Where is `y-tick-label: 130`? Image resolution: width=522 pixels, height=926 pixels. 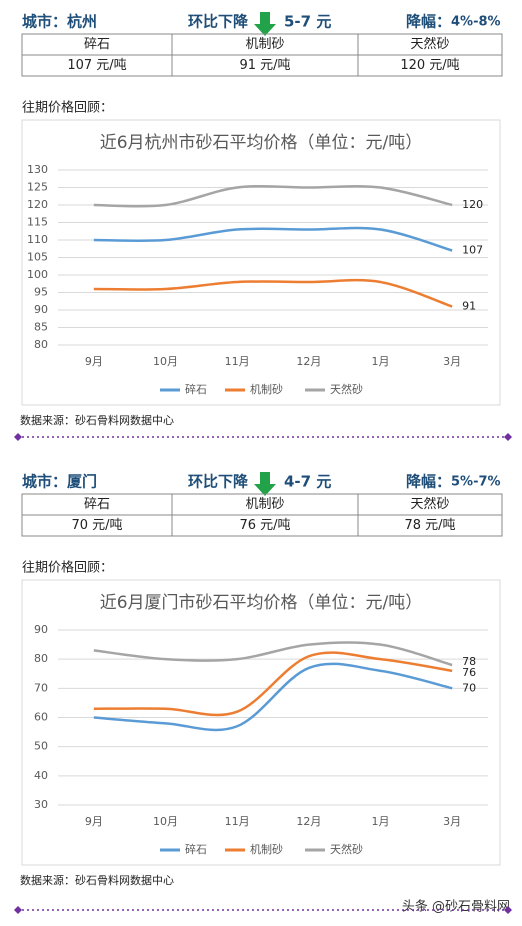 y-tick-label: 130 is located at coordinates (37, 169).